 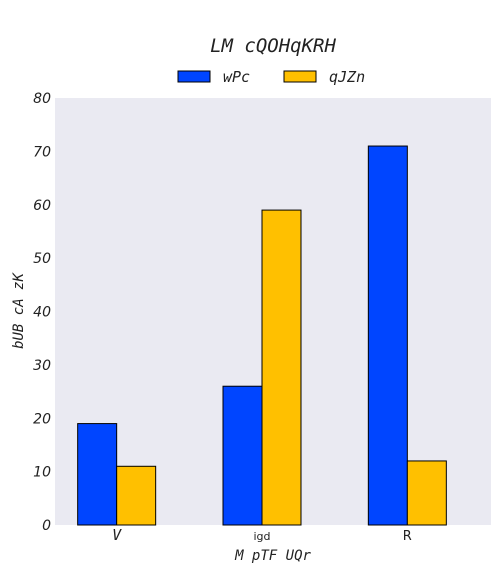 I want to click on y-axis: 0 10 20 30 40 50 60 70 80, so click(x=42, y=312).